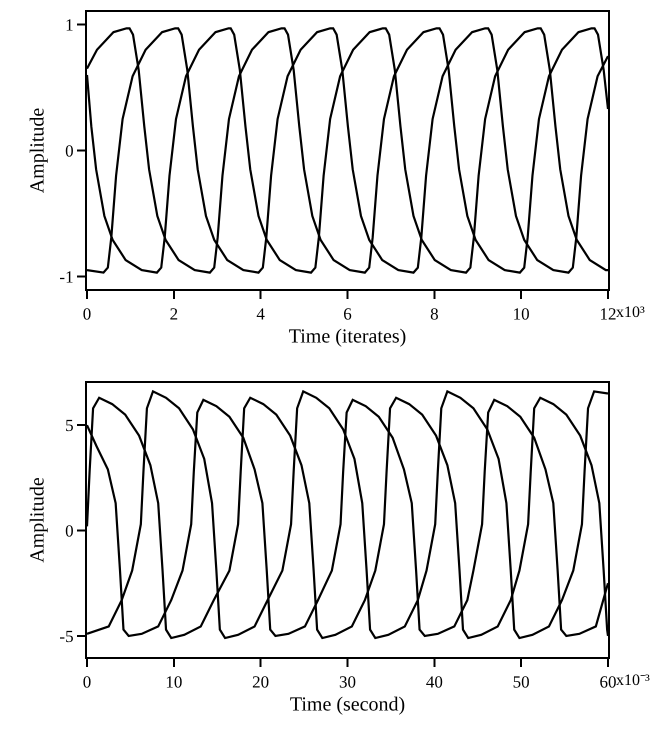 The width and height of the screenshot is (656, 736). Describe the element at coordinates (66, 276) in the screenshot. I see `y-tick-label: -1` at that location.